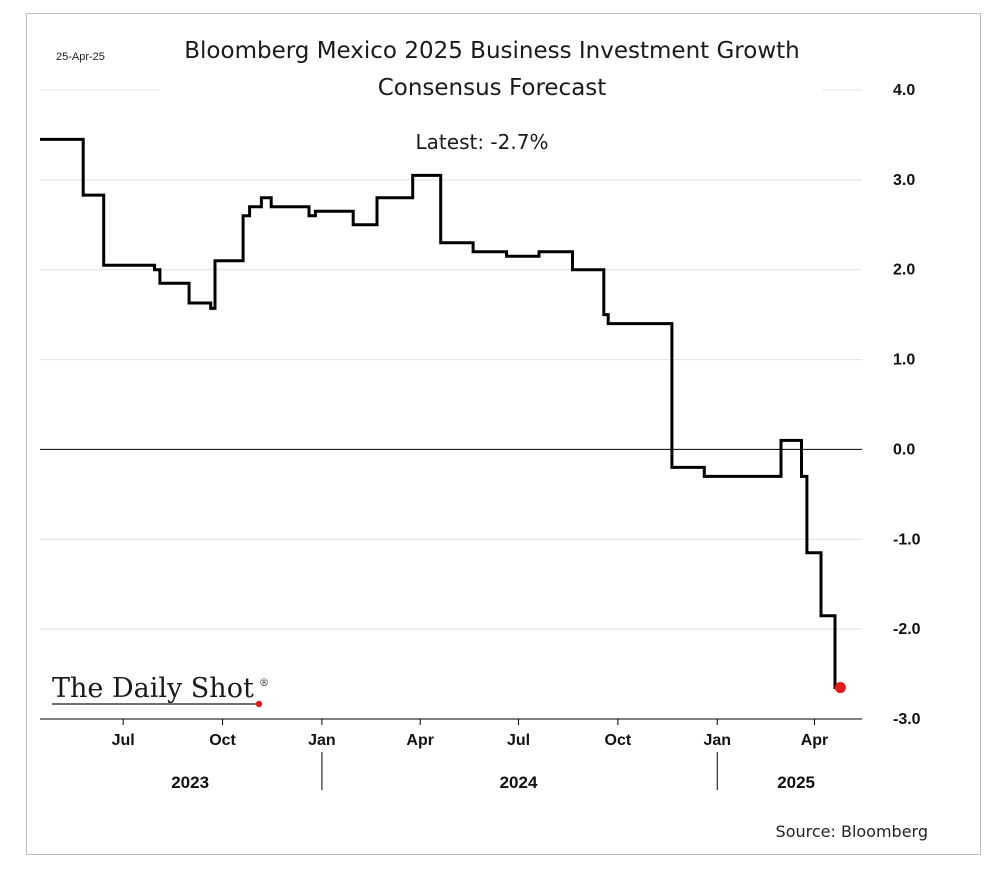  I want to click on y-tick-label: 4.0, so click(904, 90).